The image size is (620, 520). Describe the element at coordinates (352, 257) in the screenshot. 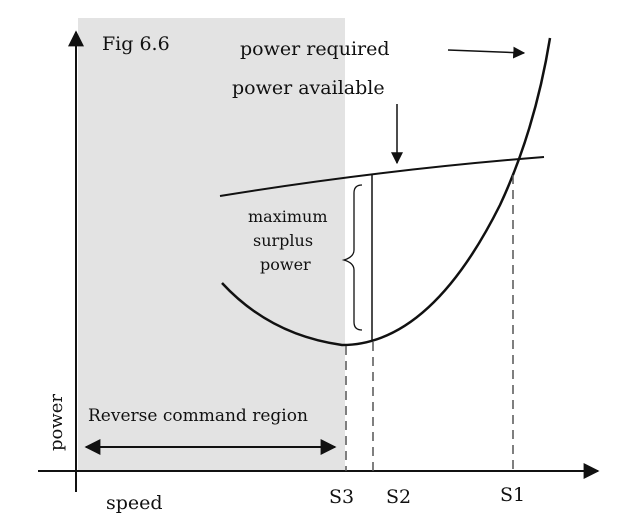

I see `surplus-brace` at that location.